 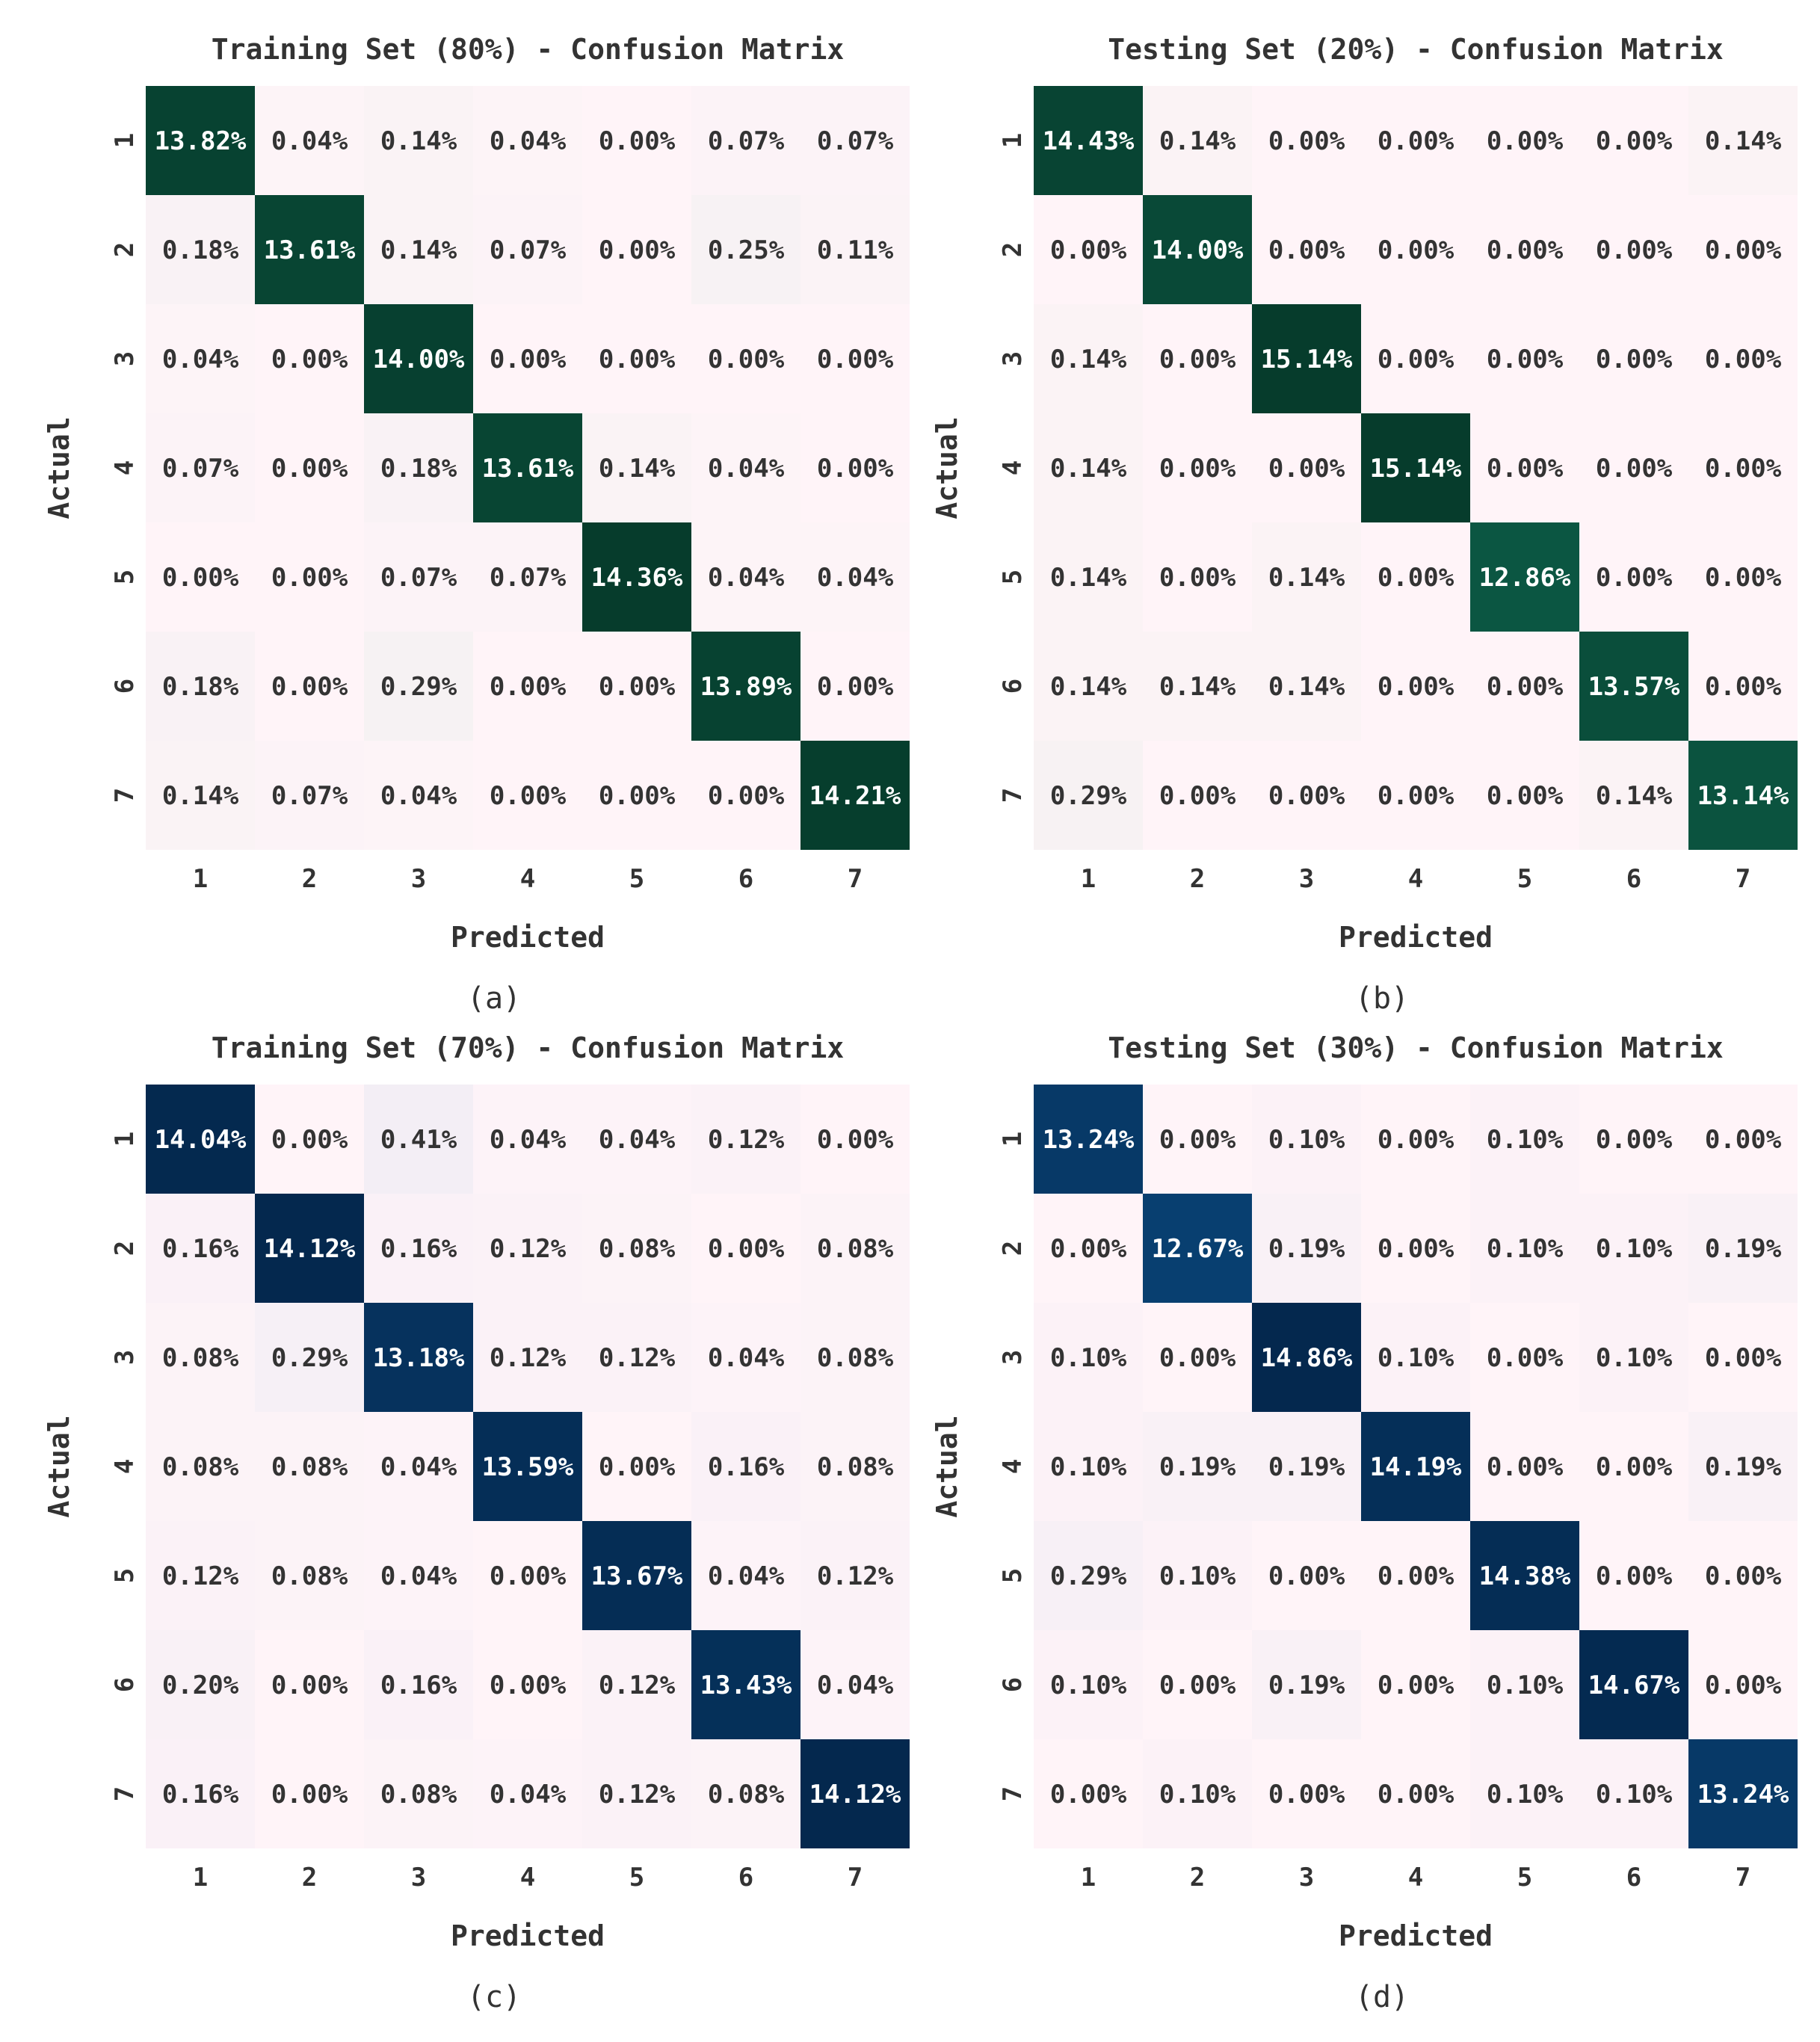 I want to click on cell-value-label: 13.61%, so click(x=528, y=469).